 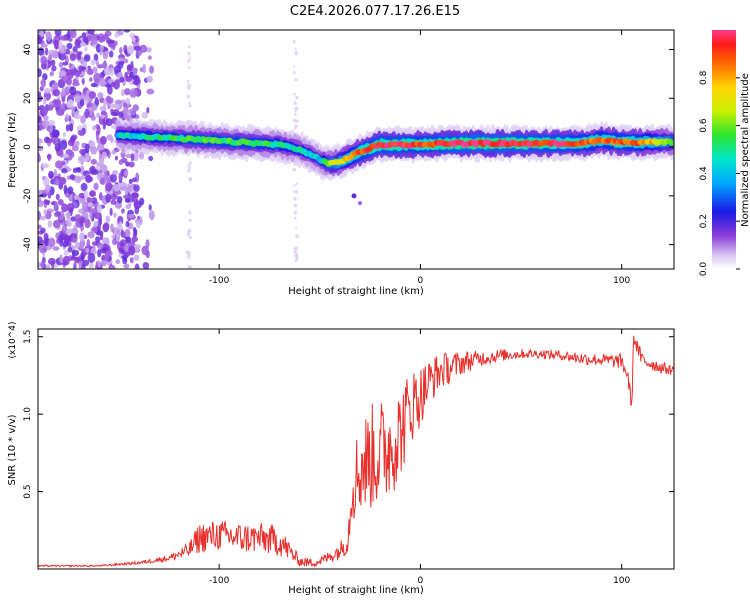 I want to click on x-tick-label: 100, so click(x=621, y=581).